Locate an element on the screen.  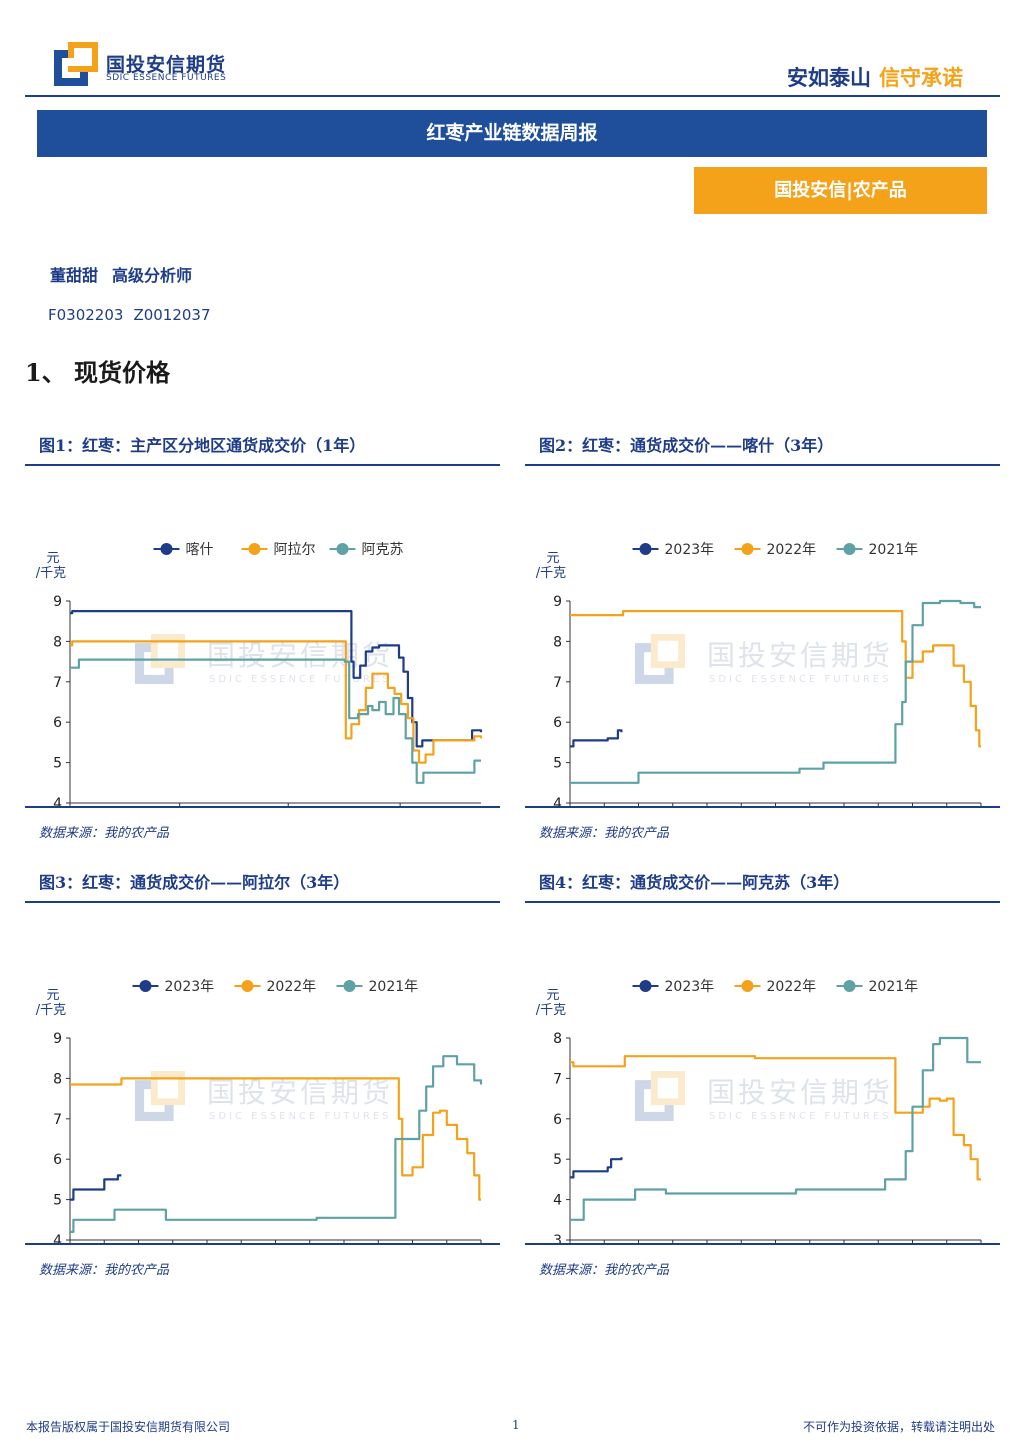
slogan-part-2: 信守承诺 is located at coordinates (921, 78).